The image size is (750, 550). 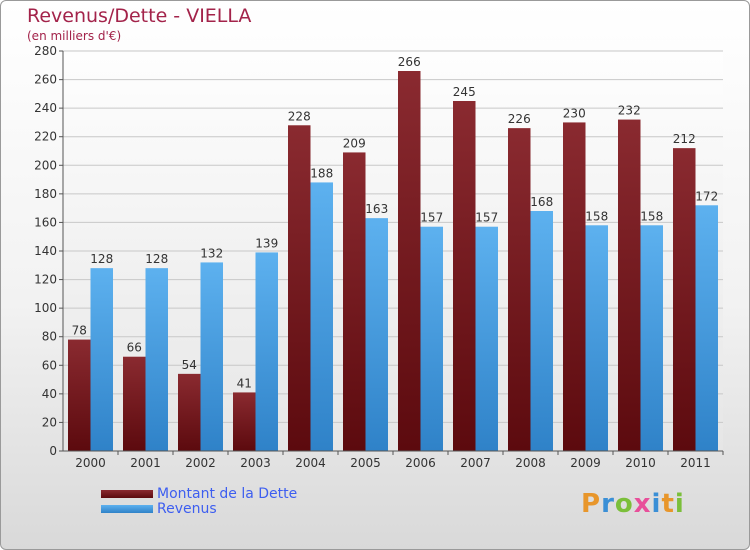 What do you see at coordinates (45, 165) in the screenshot?
I see `y-tick-label: 200` at bounding box center [45, 165].